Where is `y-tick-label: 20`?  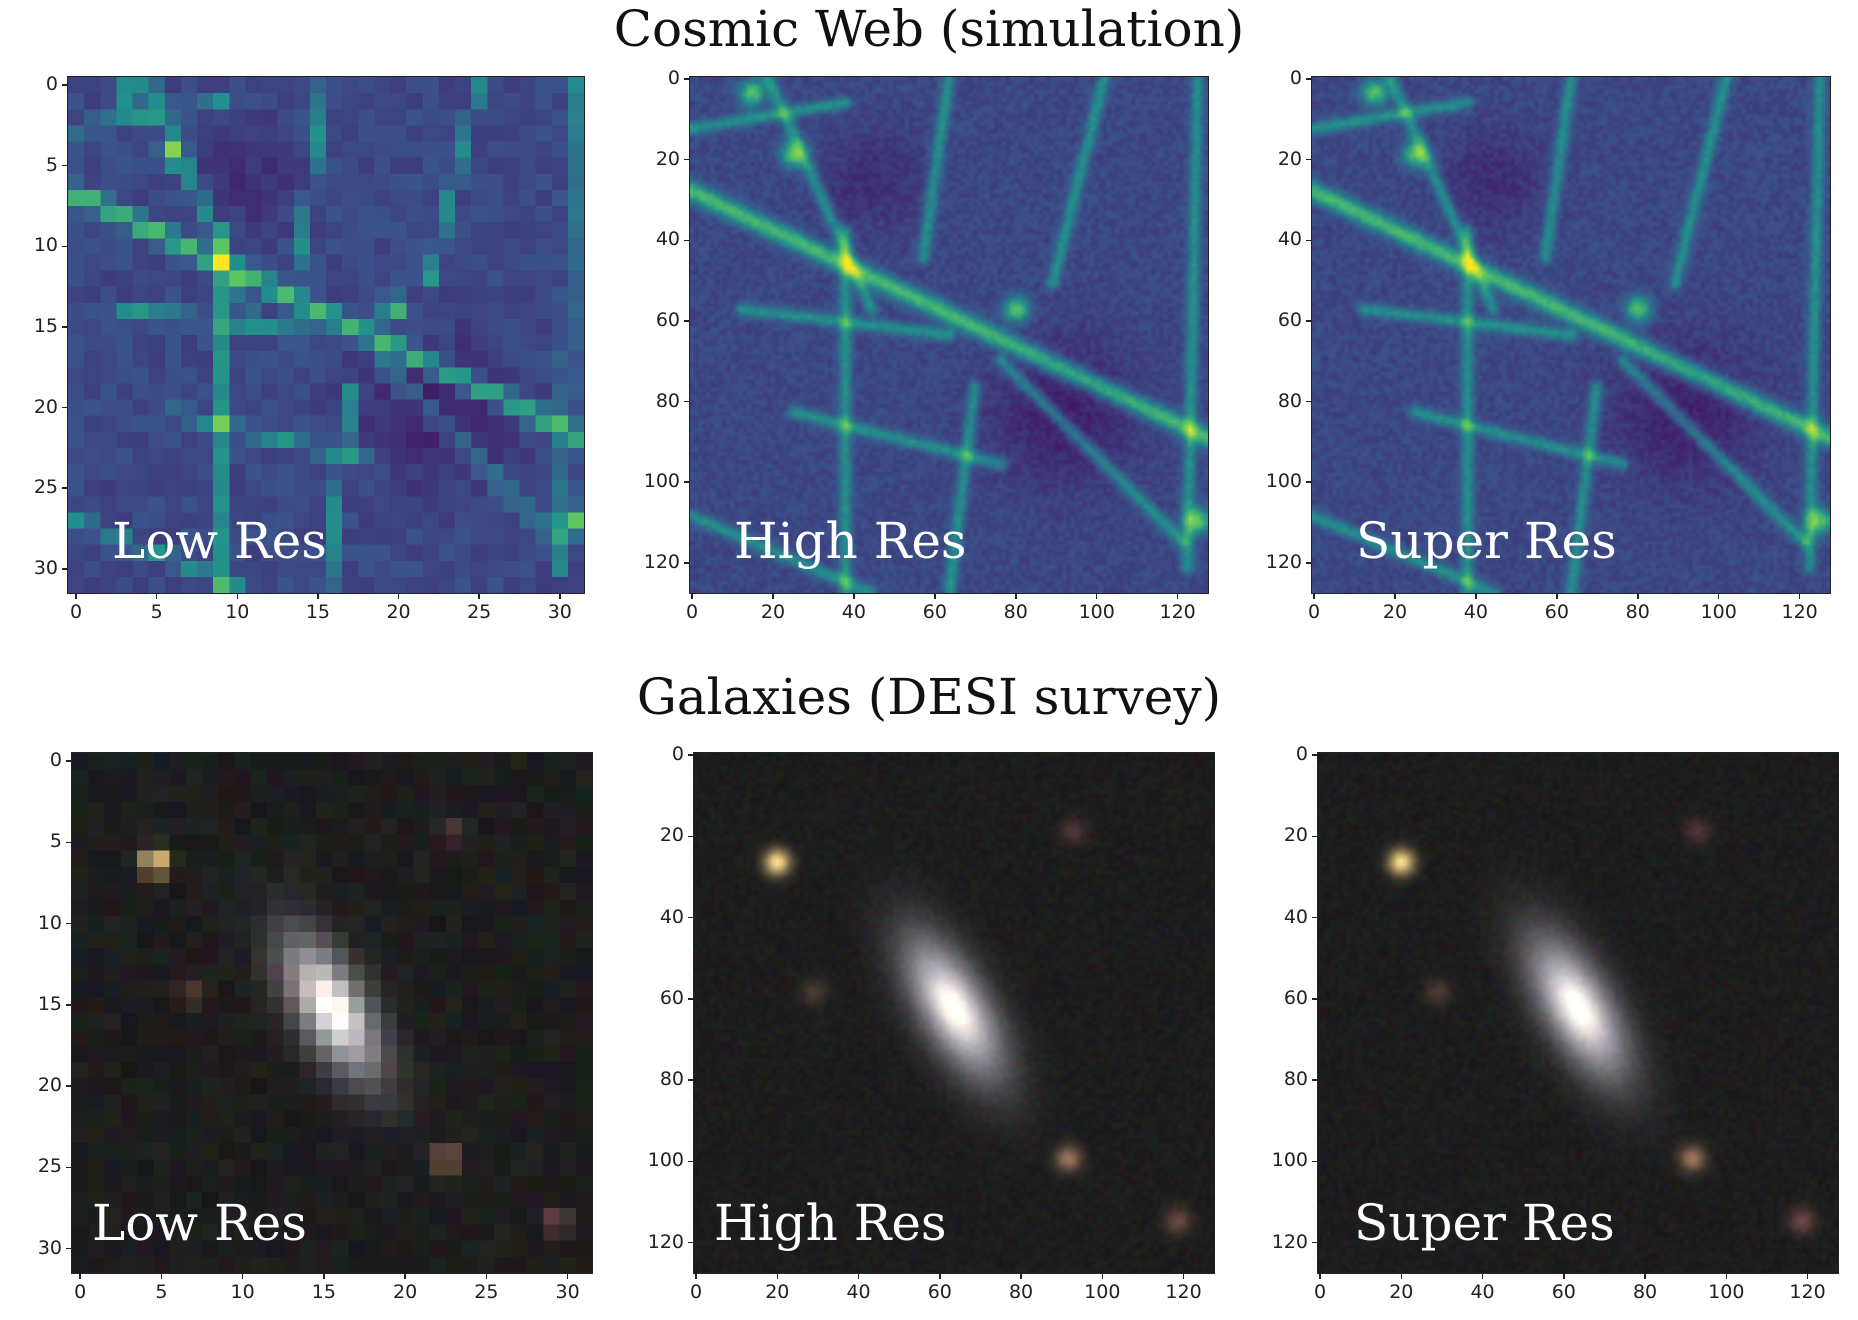 y-tick-label: 20 is located at coordinates (1289, 158).